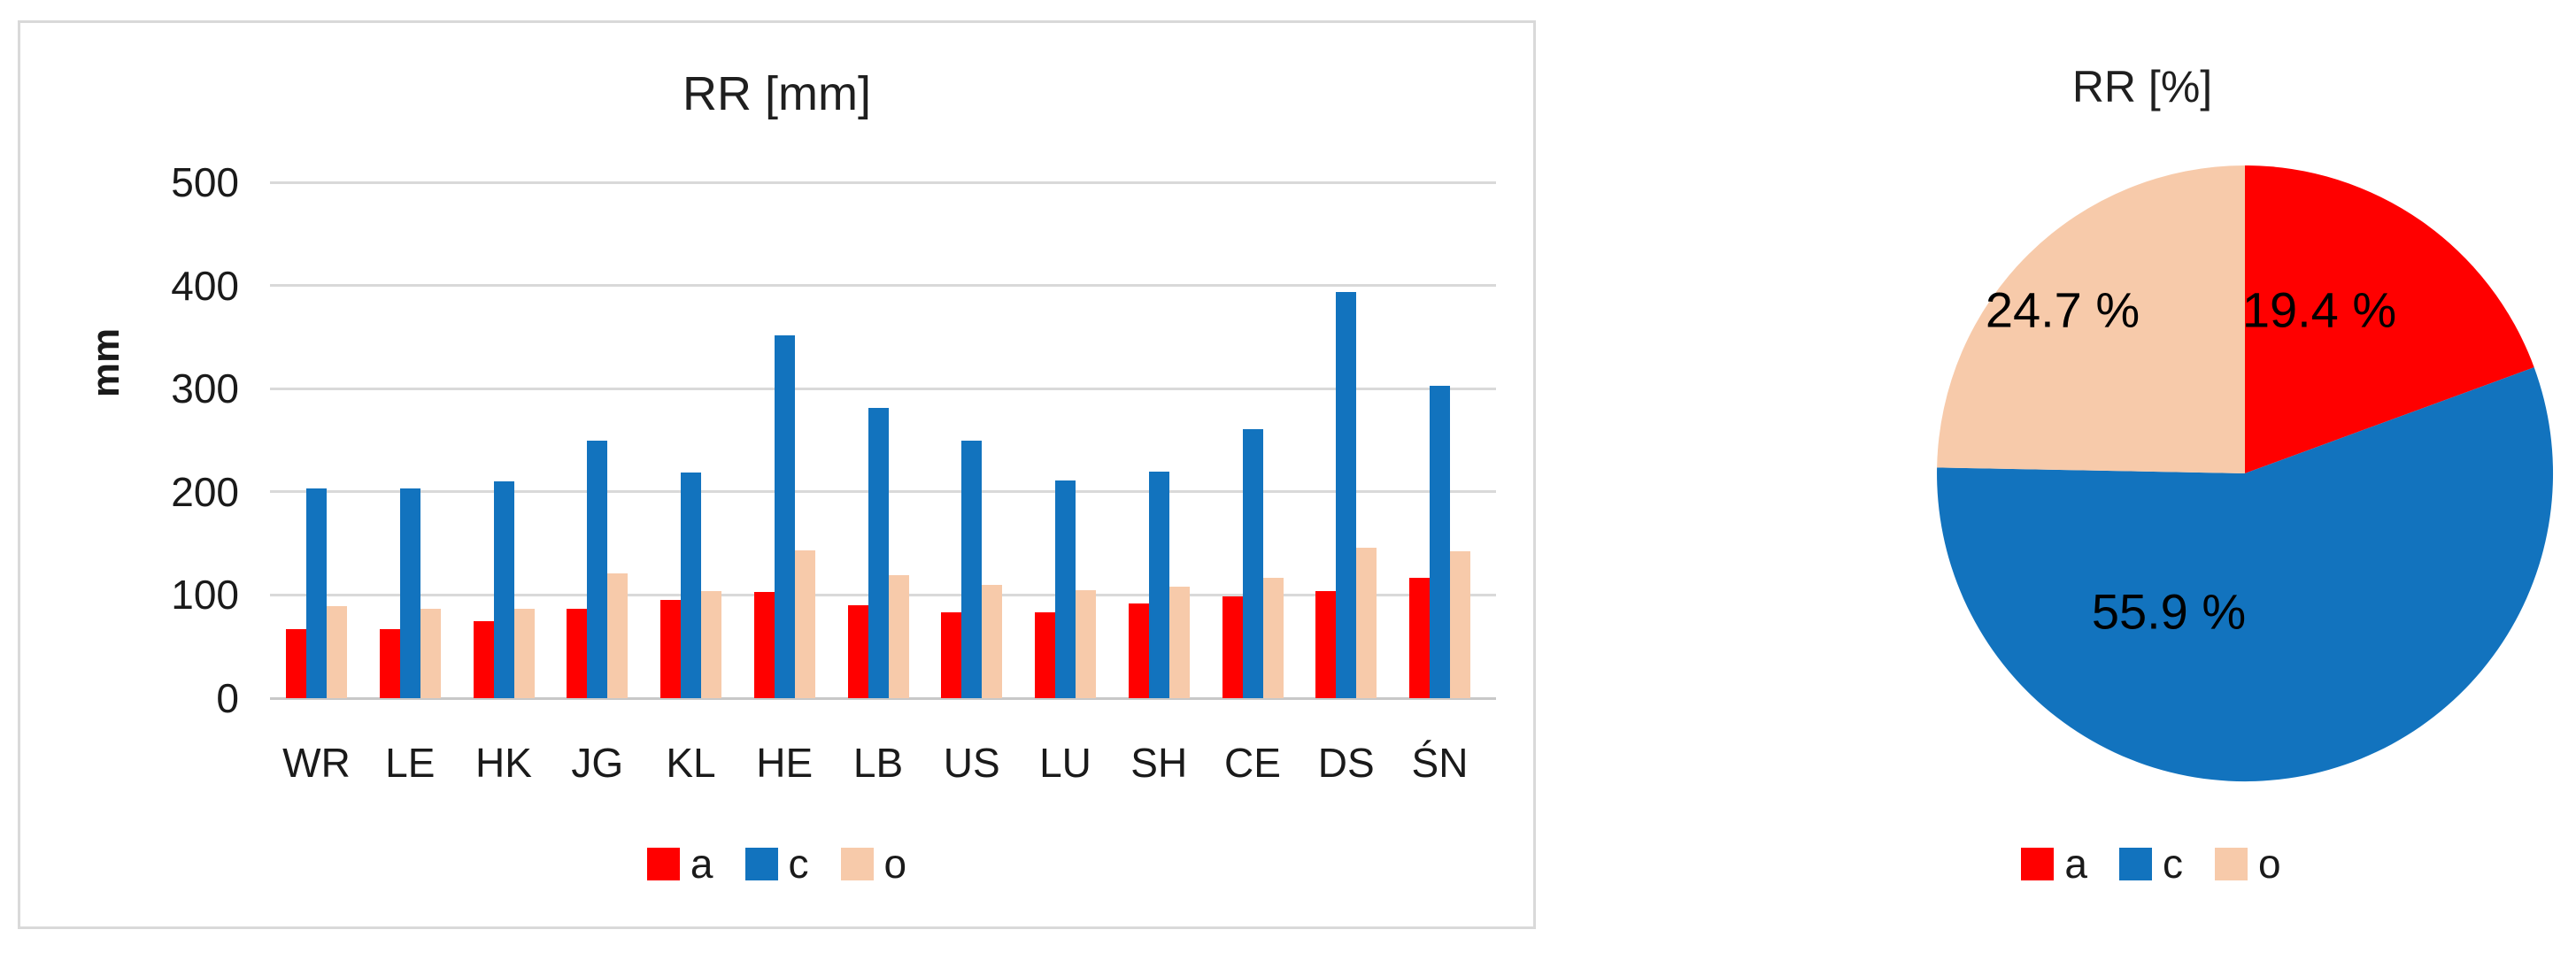 The image size is (2576, 953). I want to click on bar-JG-a, so click(577, 653).